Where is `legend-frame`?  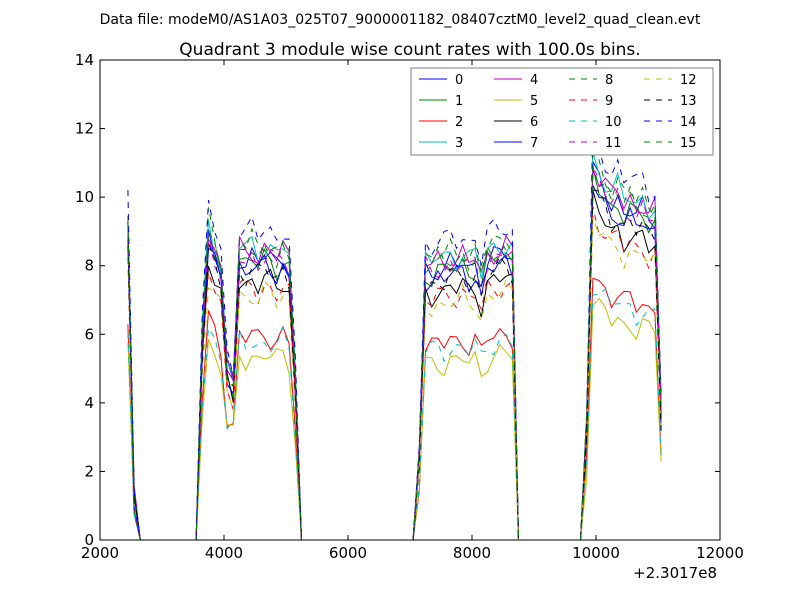
legend-frame is located at coordinates (562, 111).